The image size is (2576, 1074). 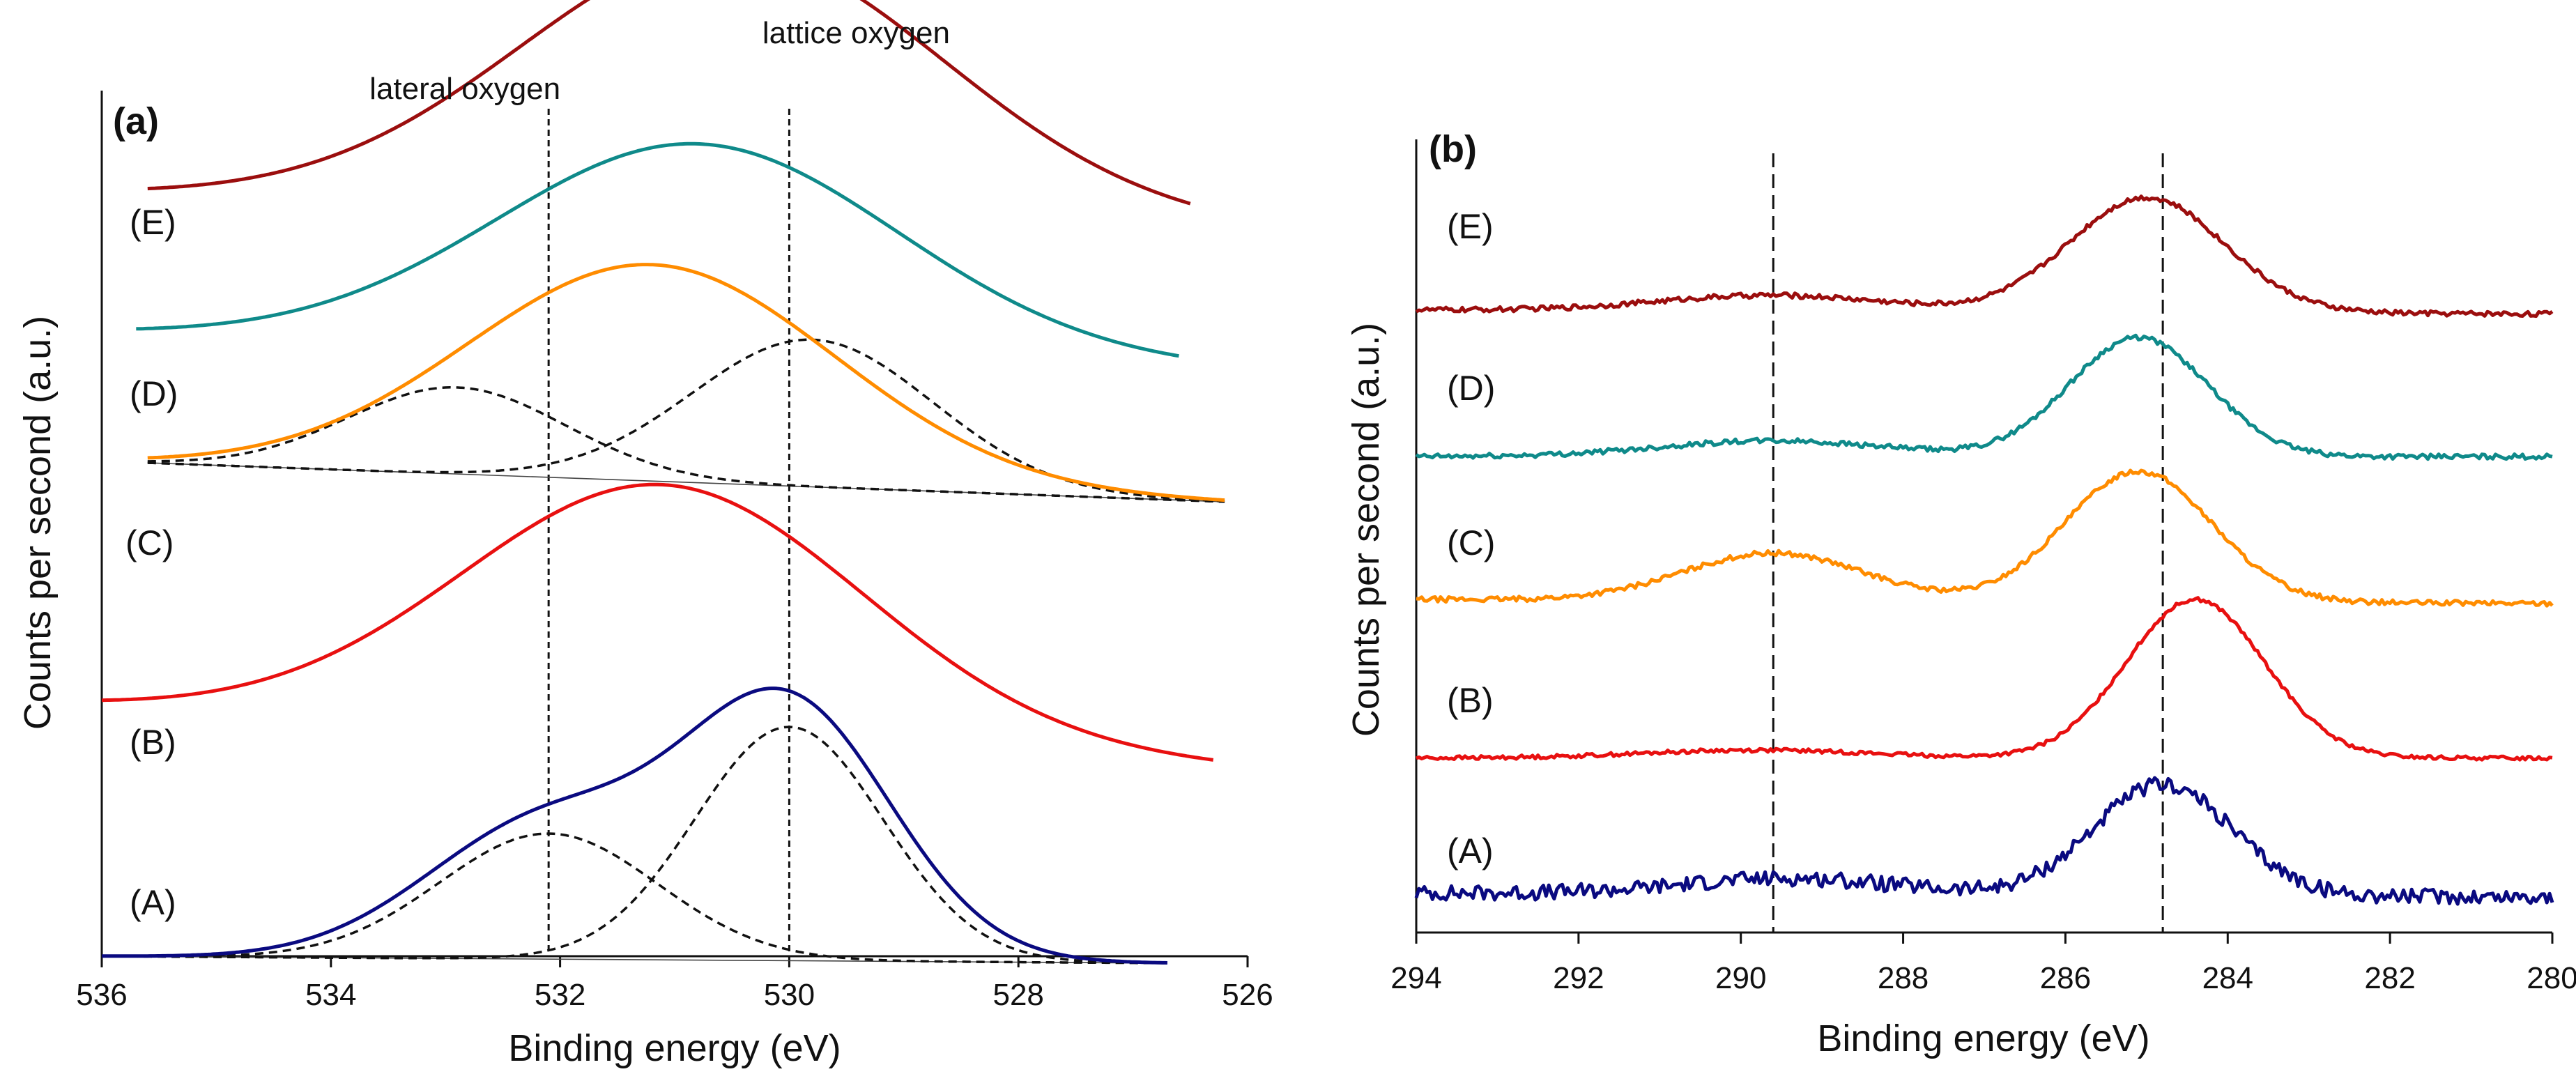 What do you see at coordinates (1471, 542) in the screenshot?
I see `panel-b-label-c: (C)` at bounding box center [1471, 542].